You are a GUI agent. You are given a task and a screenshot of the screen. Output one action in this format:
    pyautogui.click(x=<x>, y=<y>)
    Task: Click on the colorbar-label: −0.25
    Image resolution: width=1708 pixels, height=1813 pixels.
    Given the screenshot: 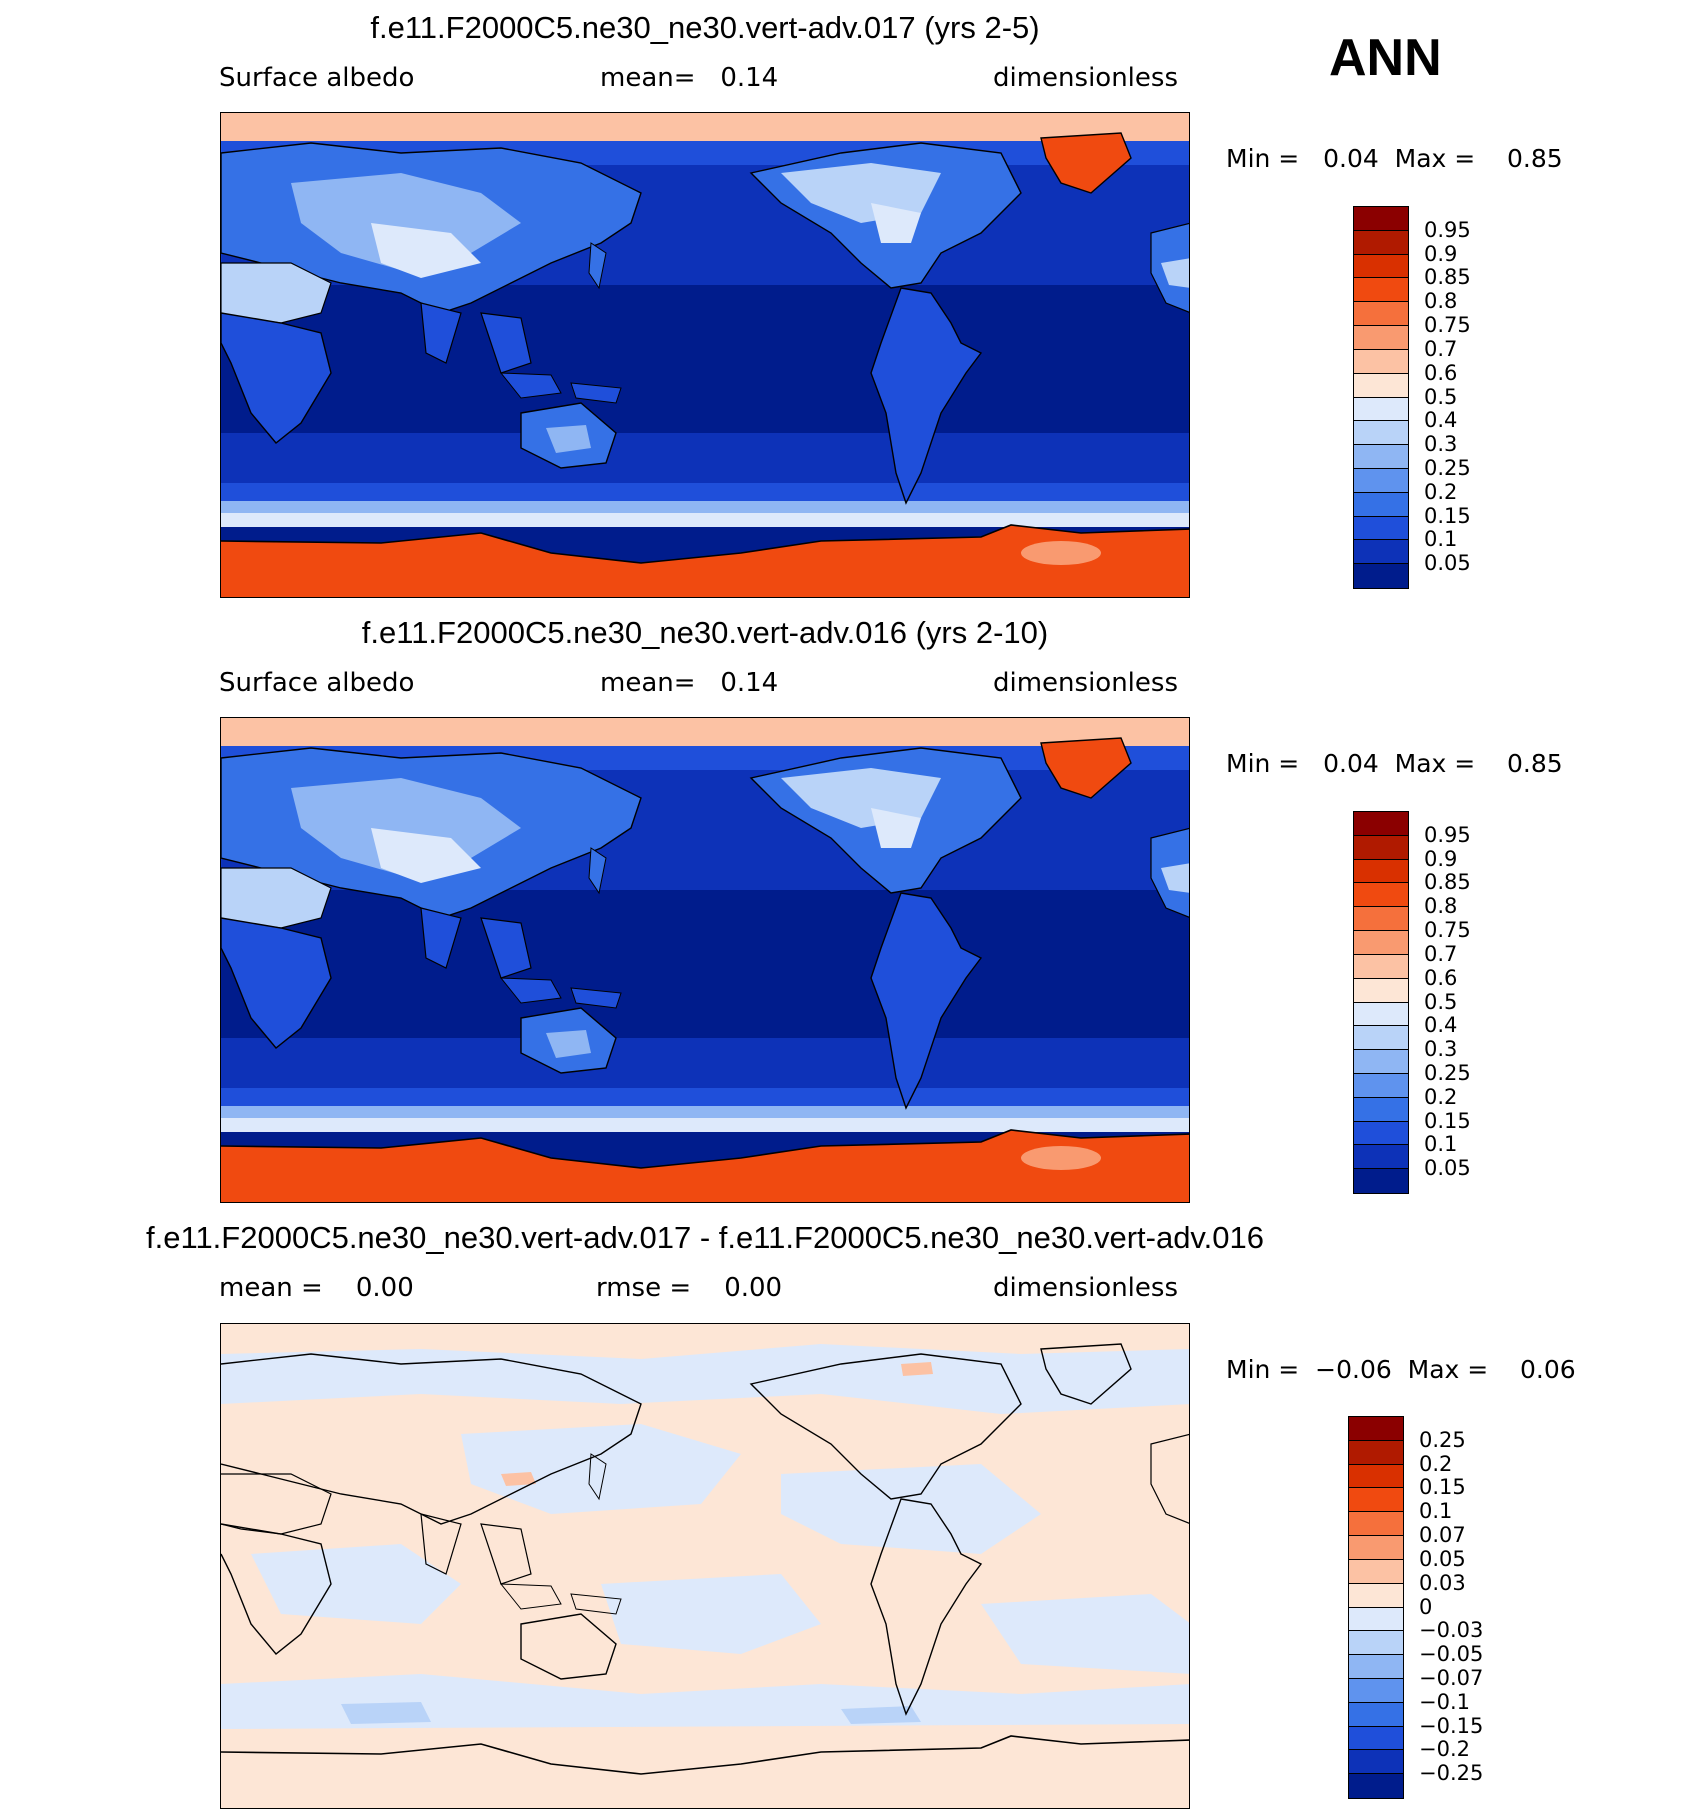 What is the action you would take?
    pyautogui.click(x=1451, y=1773)
    